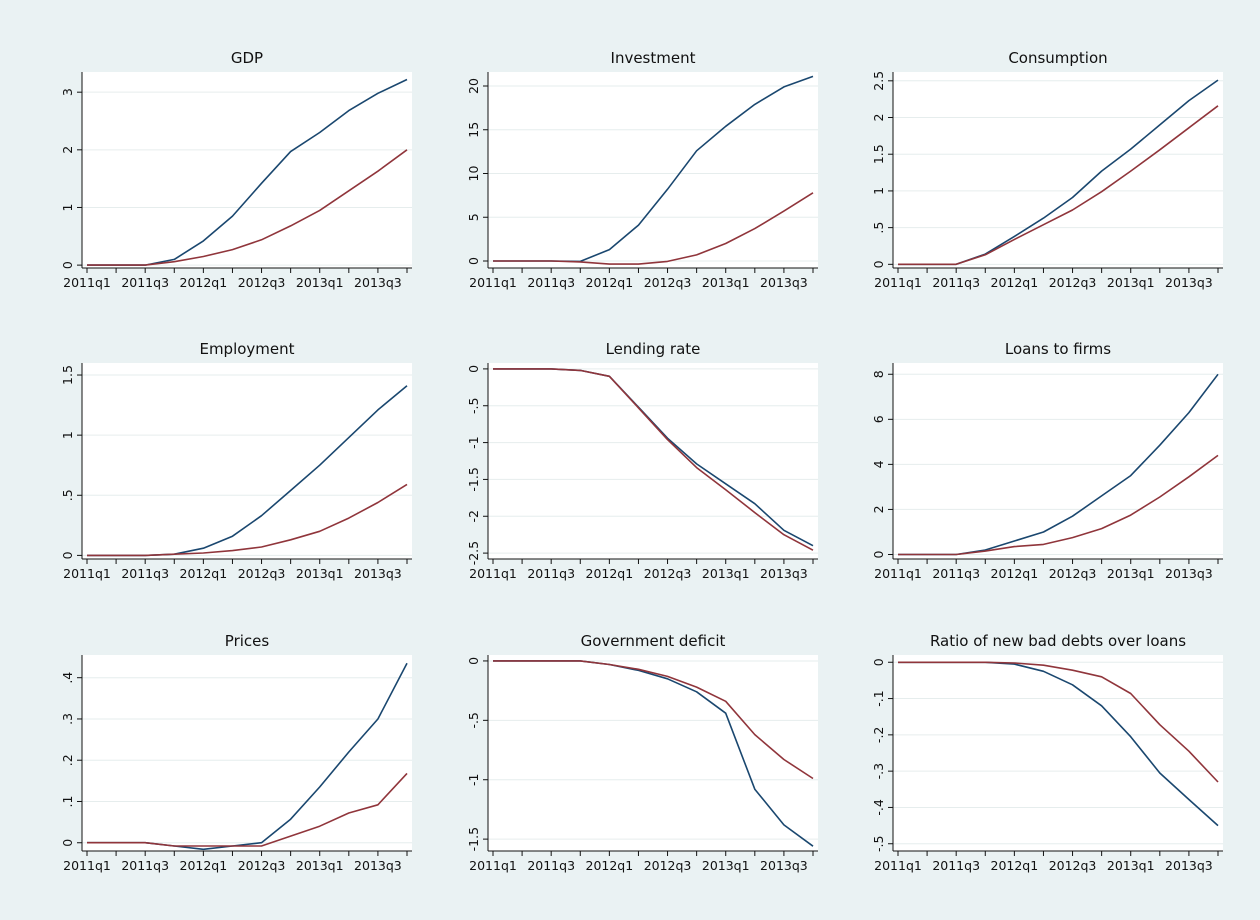  What do you see at coordinates (67, 802) in the screenshot?
I see `y-tick-label: .1` at bounding box center [67, 802].